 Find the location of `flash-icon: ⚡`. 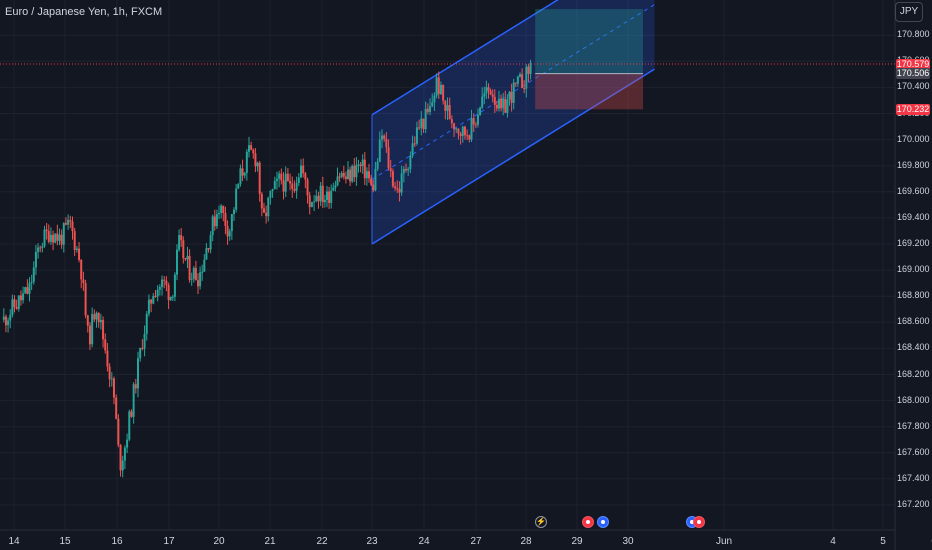

flash-icon: ⚡ is located at coordinates (541, 522).